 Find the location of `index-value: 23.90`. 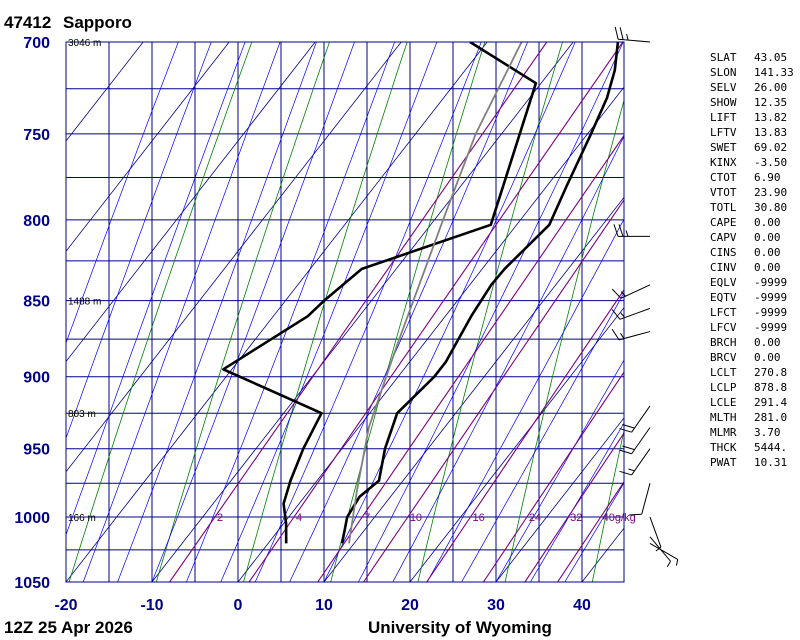

index-value: 23.90 is located at coordinates (770, 192).